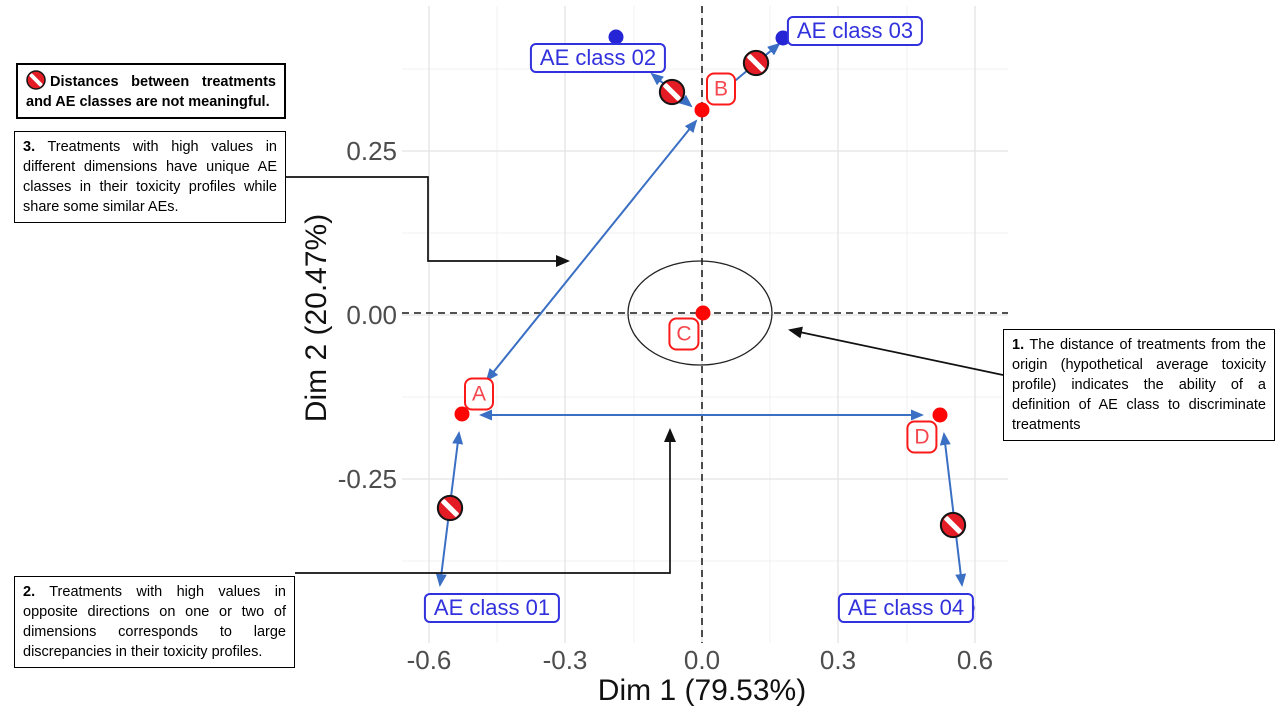 The width and height of the screenshot is (1280, 720). Describe the element at coordinates (855, 31) in the screenshot. I see `ae-class-label-03: AE class 03` at that location.